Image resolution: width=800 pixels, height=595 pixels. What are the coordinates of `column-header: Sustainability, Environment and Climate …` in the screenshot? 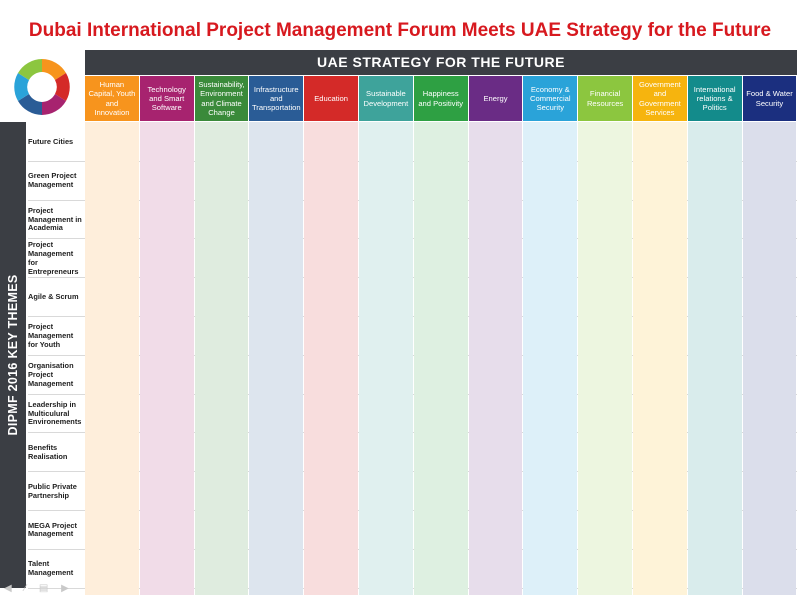 It's located at (221, 98).